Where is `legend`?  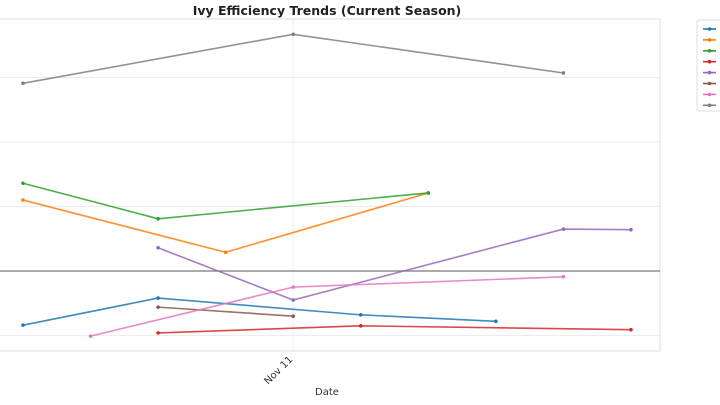
legend is located at coordinates (708, 65).